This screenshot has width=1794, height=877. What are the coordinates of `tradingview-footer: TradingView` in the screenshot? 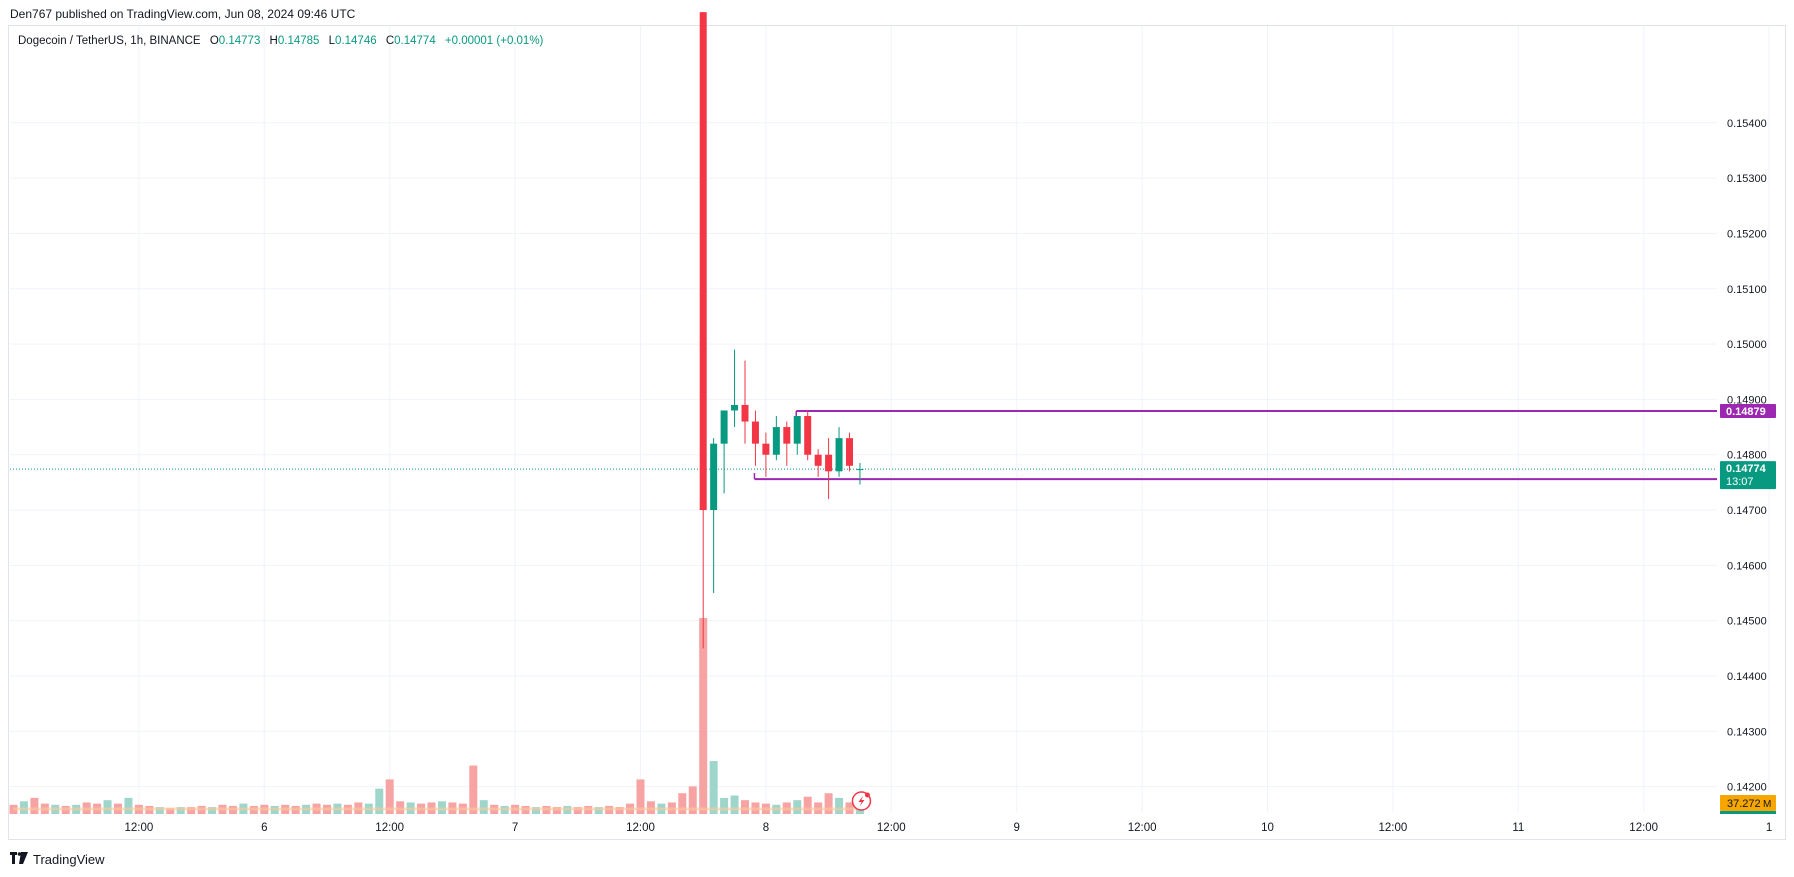 It's located at (57, 859).